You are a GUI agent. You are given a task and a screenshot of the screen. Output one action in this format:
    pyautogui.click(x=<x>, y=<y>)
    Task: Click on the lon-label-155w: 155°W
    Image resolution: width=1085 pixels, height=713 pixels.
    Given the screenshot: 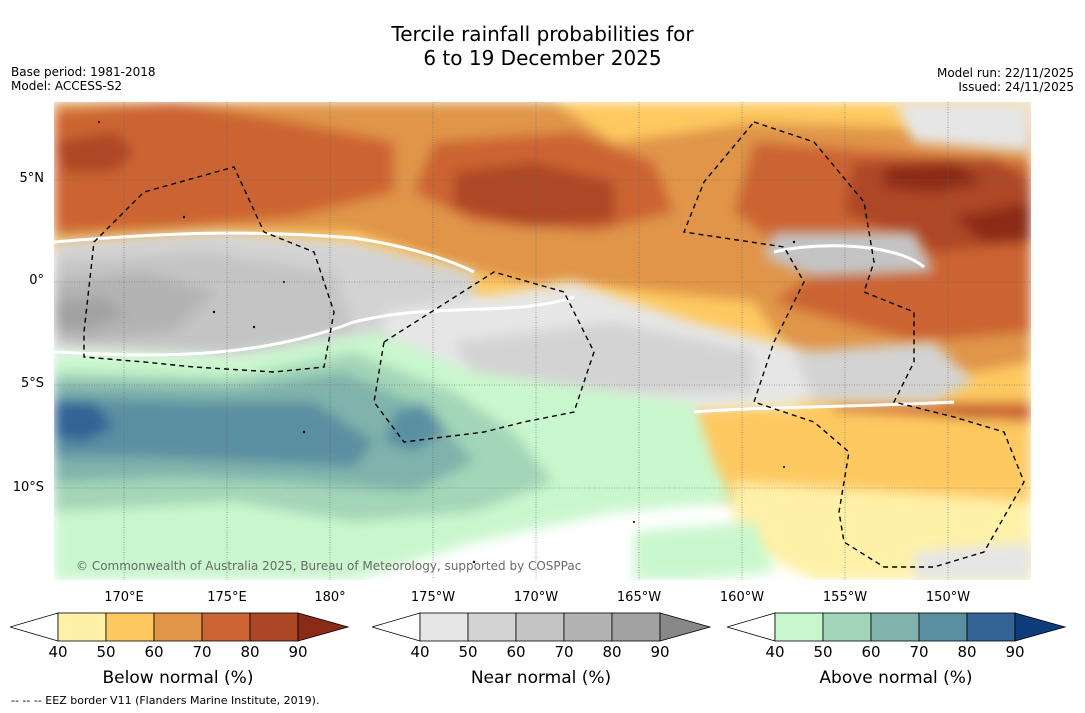 What is the action you would take?
    pyautogui.click(x=845, y=597)
    